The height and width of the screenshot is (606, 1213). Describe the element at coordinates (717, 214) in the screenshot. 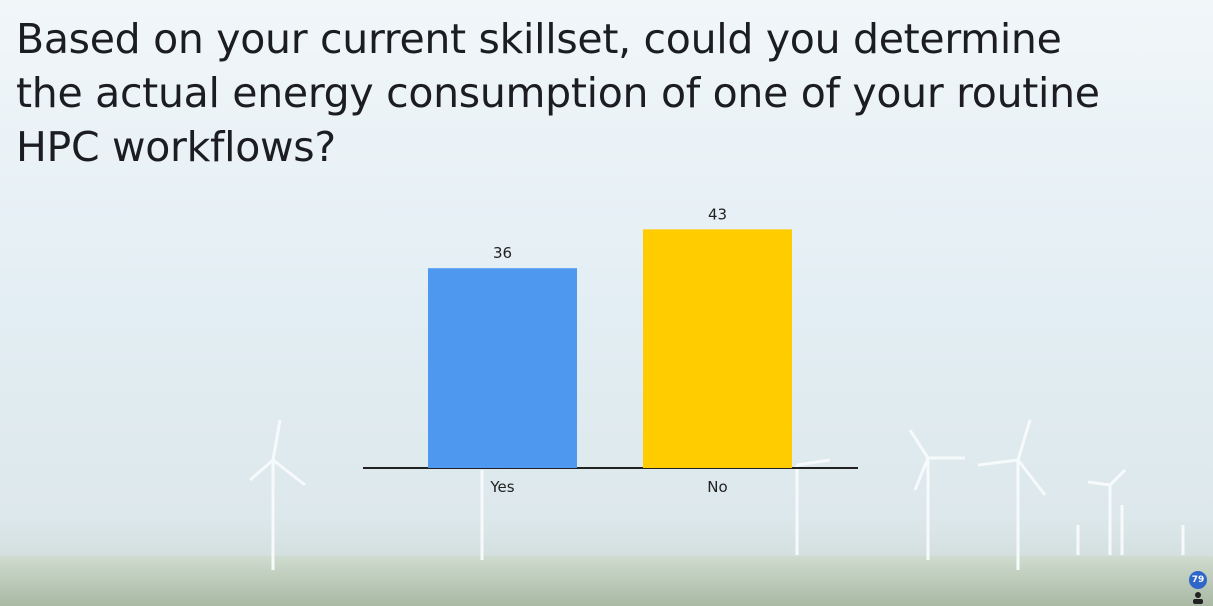

I see `data-label: 43` at that location.